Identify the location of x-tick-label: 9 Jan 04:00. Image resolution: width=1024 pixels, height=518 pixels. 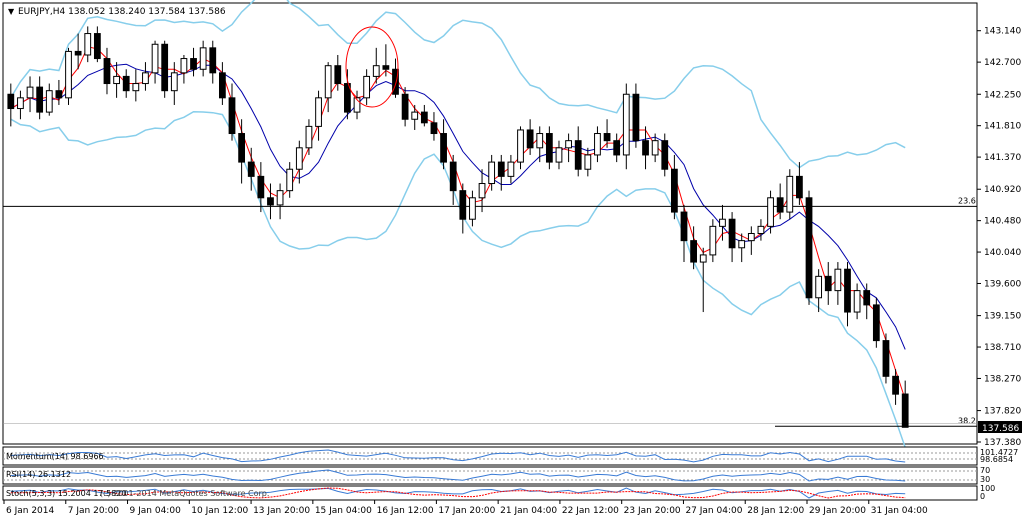
(156, 511).